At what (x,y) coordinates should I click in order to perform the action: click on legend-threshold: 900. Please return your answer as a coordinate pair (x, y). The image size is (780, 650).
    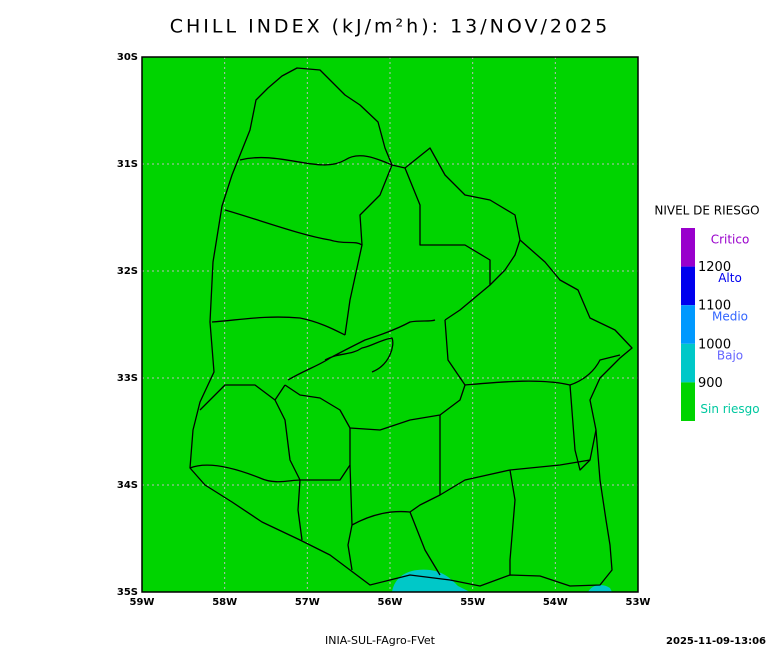
    Looking at the image, I should click on (710, 383).